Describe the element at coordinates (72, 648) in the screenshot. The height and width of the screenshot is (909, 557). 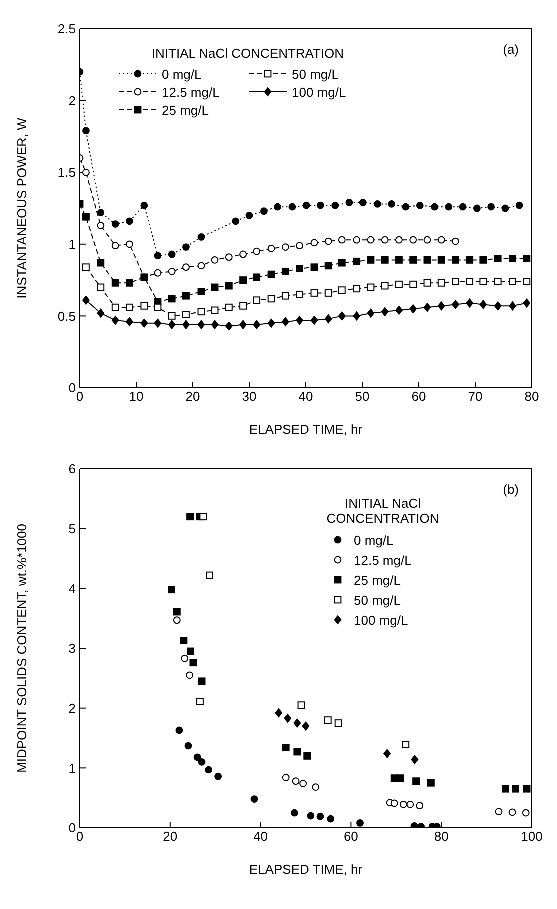
I see `y-tick-label: 3` at that location.